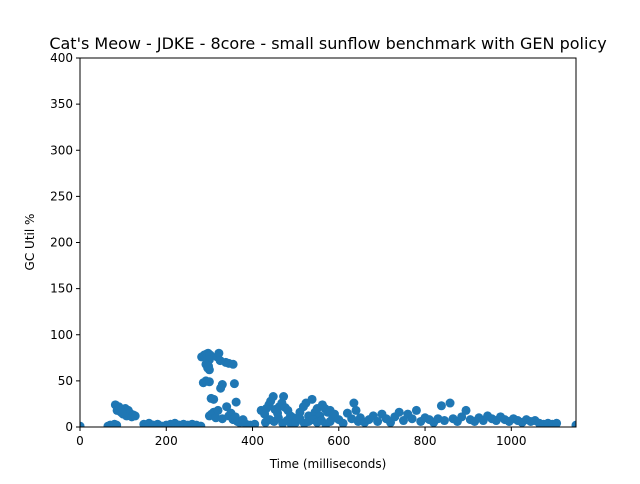  I want to click on x-tick-label: 0, so click(80, 441).